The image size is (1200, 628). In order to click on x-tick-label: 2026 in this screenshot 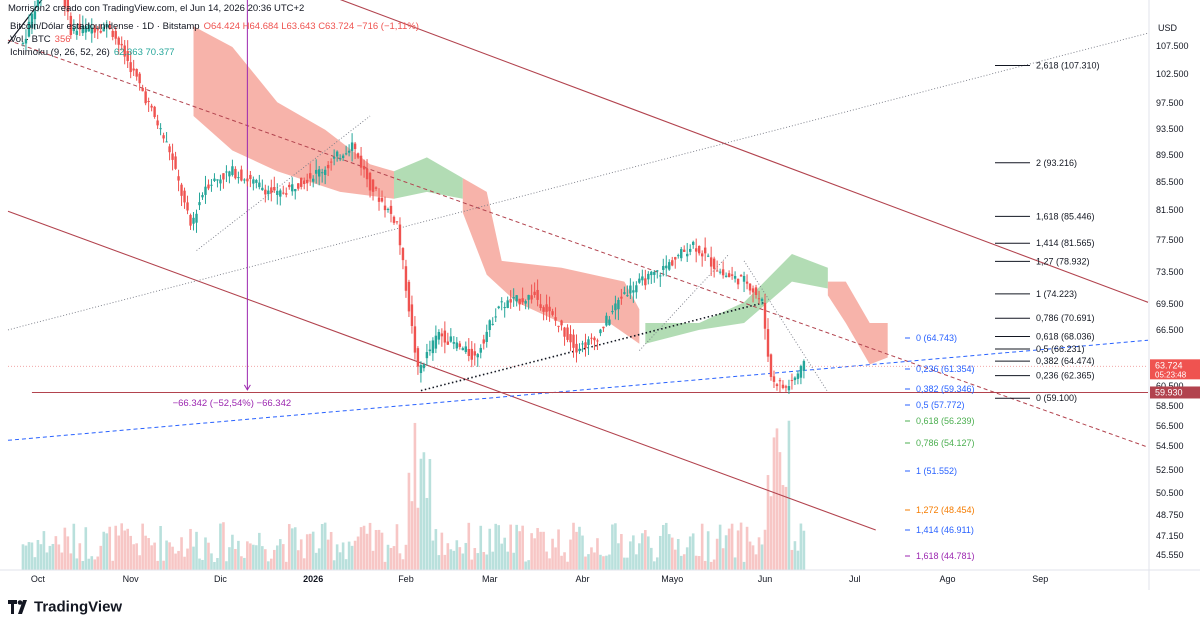, I will do `click(313, 579)`.